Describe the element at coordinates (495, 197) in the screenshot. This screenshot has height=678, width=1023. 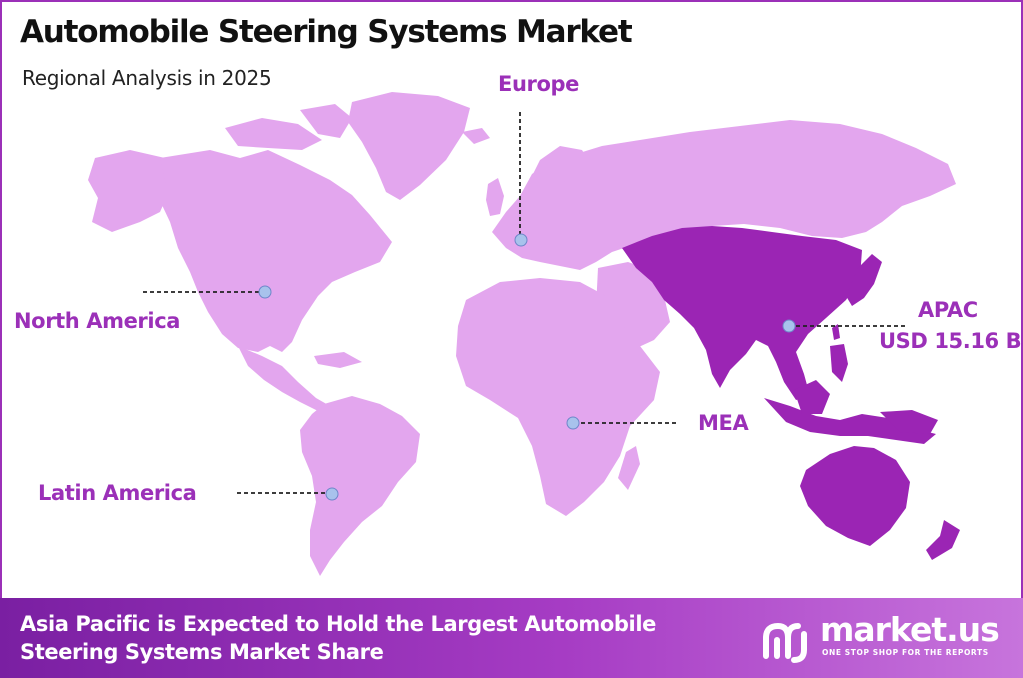
I see `uk-landmass` at that location.